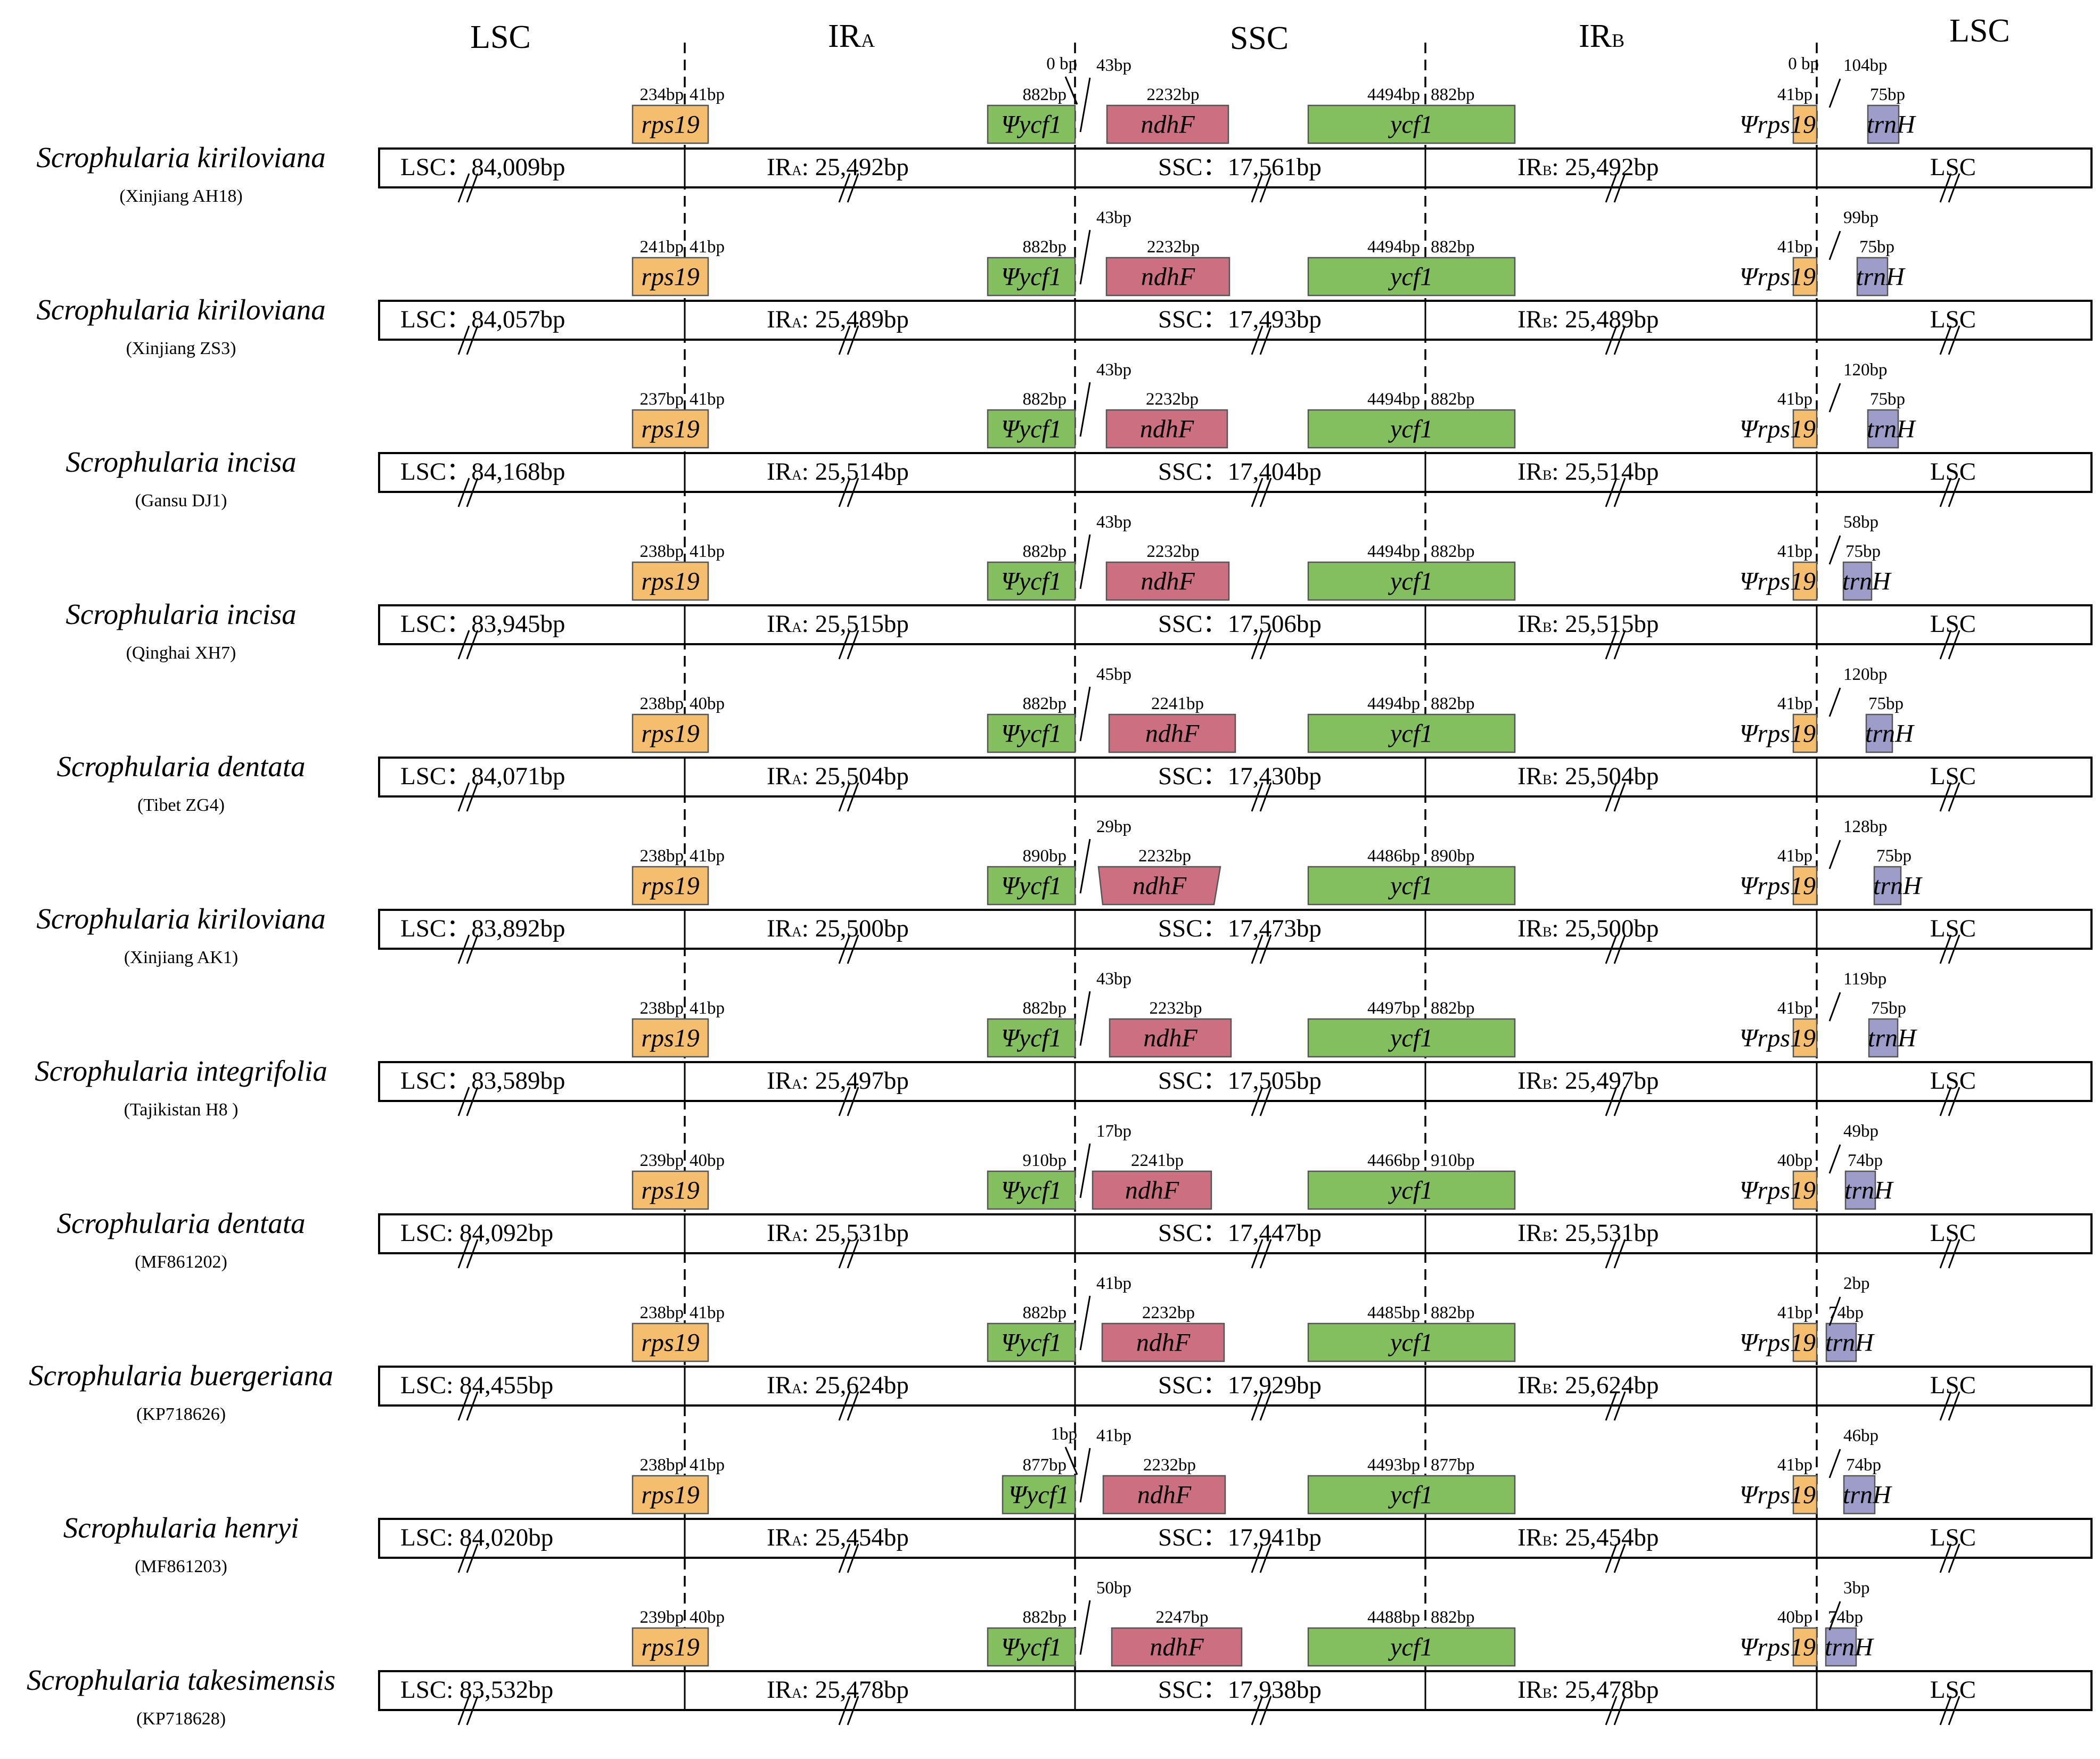  I want to click on trnh-length-bp: 74bp, so click(1865, 1160).